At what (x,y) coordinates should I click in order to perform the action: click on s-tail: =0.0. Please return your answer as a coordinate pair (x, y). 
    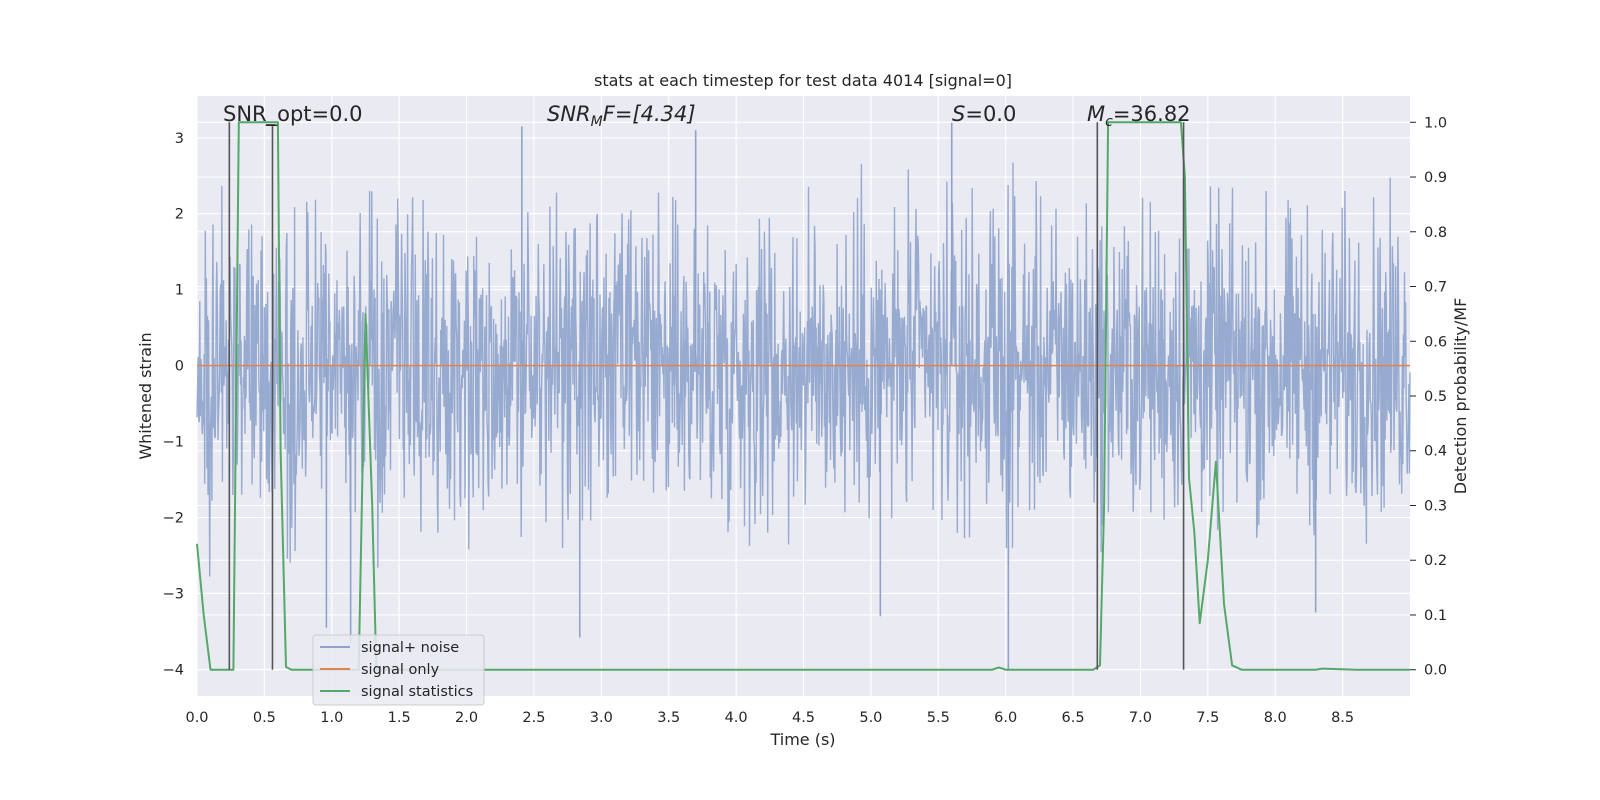
    Looking at the image, I should click on (990, 114).